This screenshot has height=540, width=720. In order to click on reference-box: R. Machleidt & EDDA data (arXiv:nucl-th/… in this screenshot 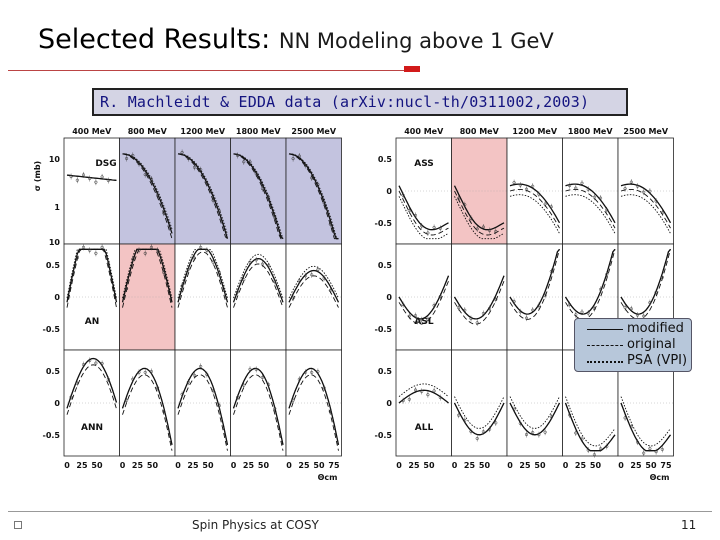, I will do `click(360, 102)`.